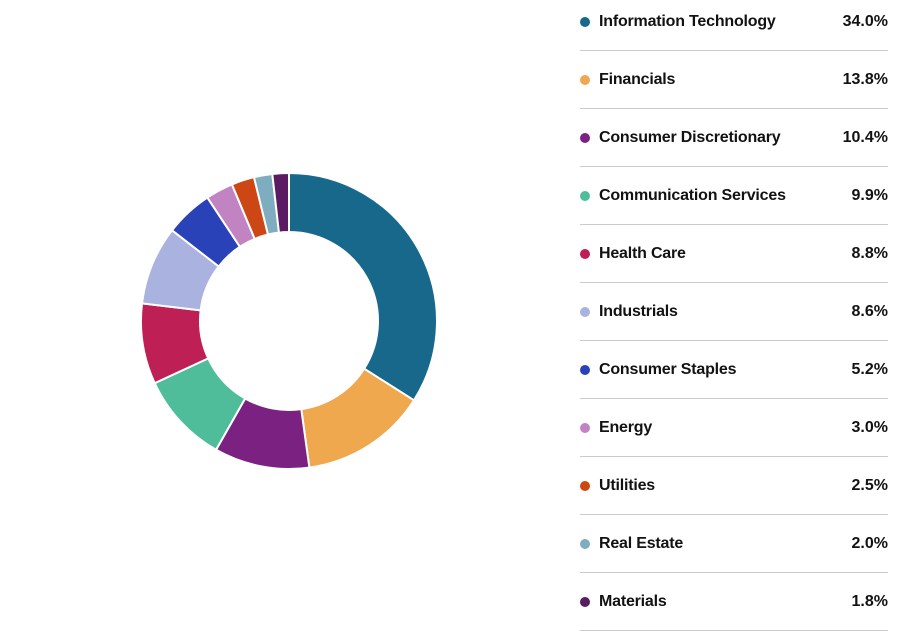  I want to click on legend-row-utilities: Utilities 2.5%, so click(734, 486).